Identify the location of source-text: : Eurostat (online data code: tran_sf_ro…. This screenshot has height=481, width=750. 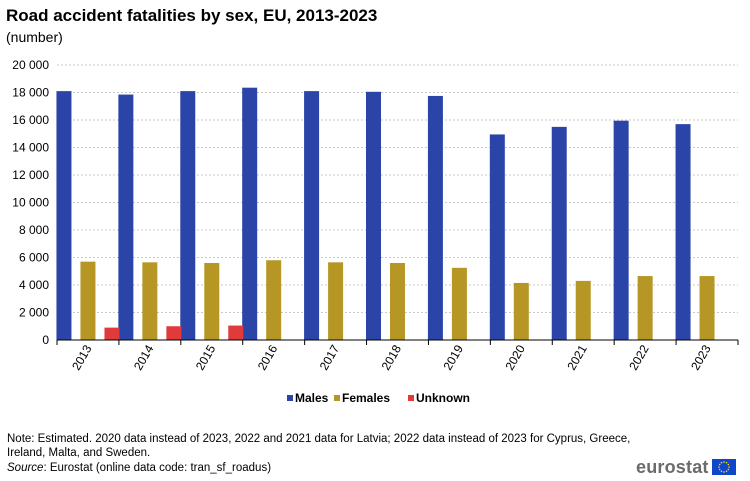
(157, 468).